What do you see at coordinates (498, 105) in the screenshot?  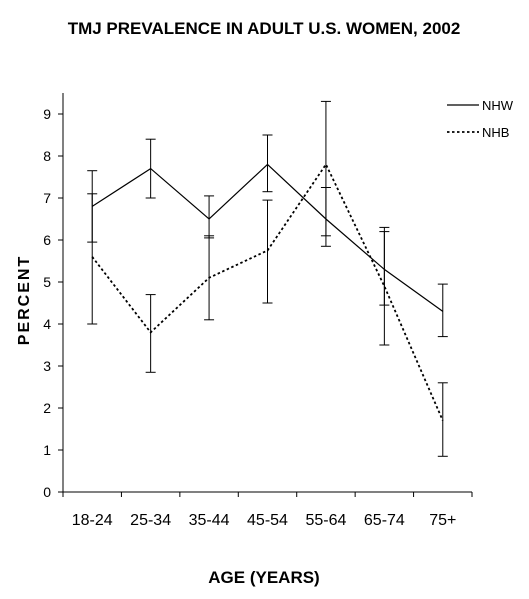 I see `legend-label-nhw: NHW` at bounding box center [498, 105].